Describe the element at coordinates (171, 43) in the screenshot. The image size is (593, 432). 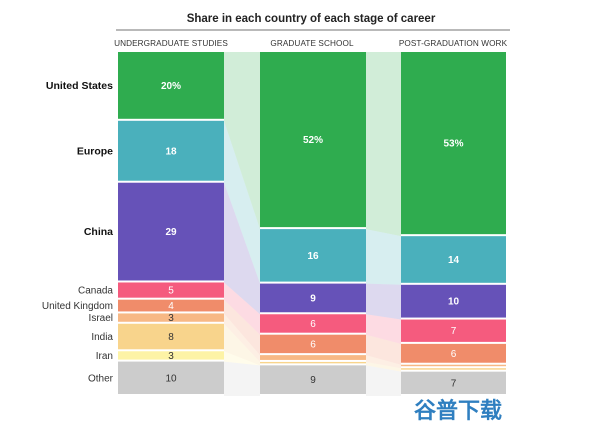
I see `stage-header-undergraduate: UNDERGRADUATE STUDIES` at that location.